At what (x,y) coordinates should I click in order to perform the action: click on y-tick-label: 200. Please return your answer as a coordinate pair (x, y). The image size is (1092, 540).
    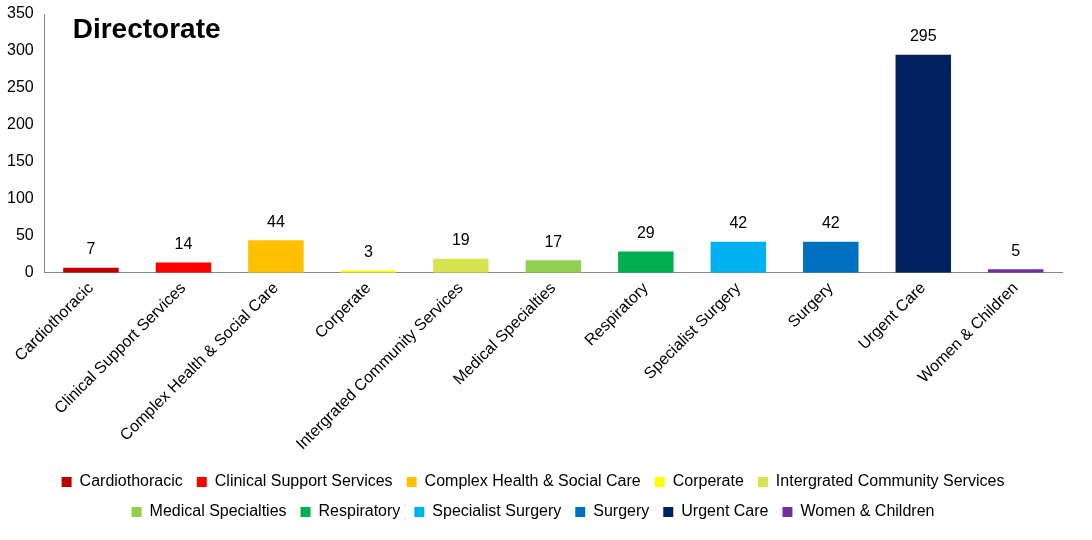
    Looking at the image, I should click on (20, 124).